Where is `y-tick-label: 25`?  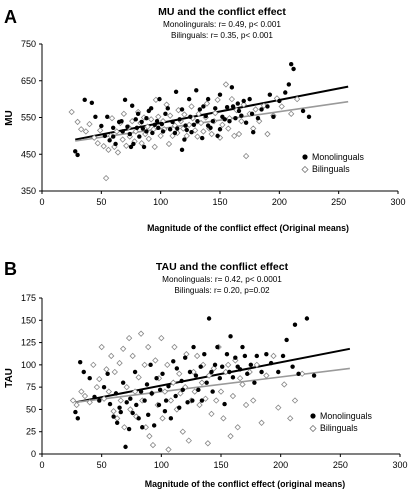
y-tick-label: 25 is located at coordinates (31, 432).